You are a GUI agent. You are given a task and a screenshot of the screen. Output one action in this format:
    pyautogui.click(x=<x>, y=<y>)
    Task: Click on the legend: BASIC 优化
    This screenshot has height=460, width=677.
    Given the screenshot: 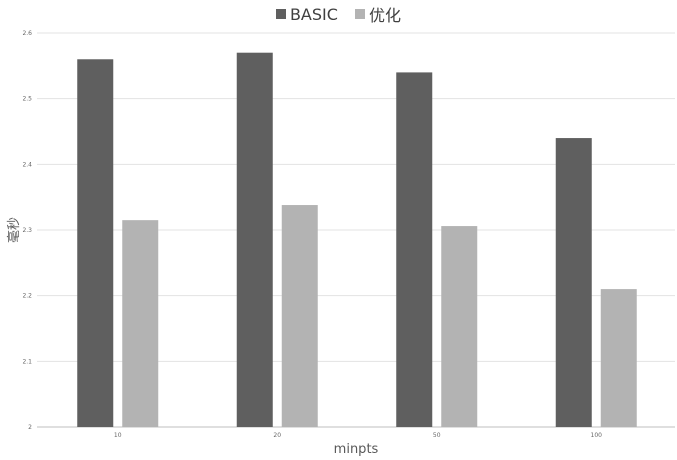 What is the action you would take?
    pyautogui.click(x=338, y=14)
    